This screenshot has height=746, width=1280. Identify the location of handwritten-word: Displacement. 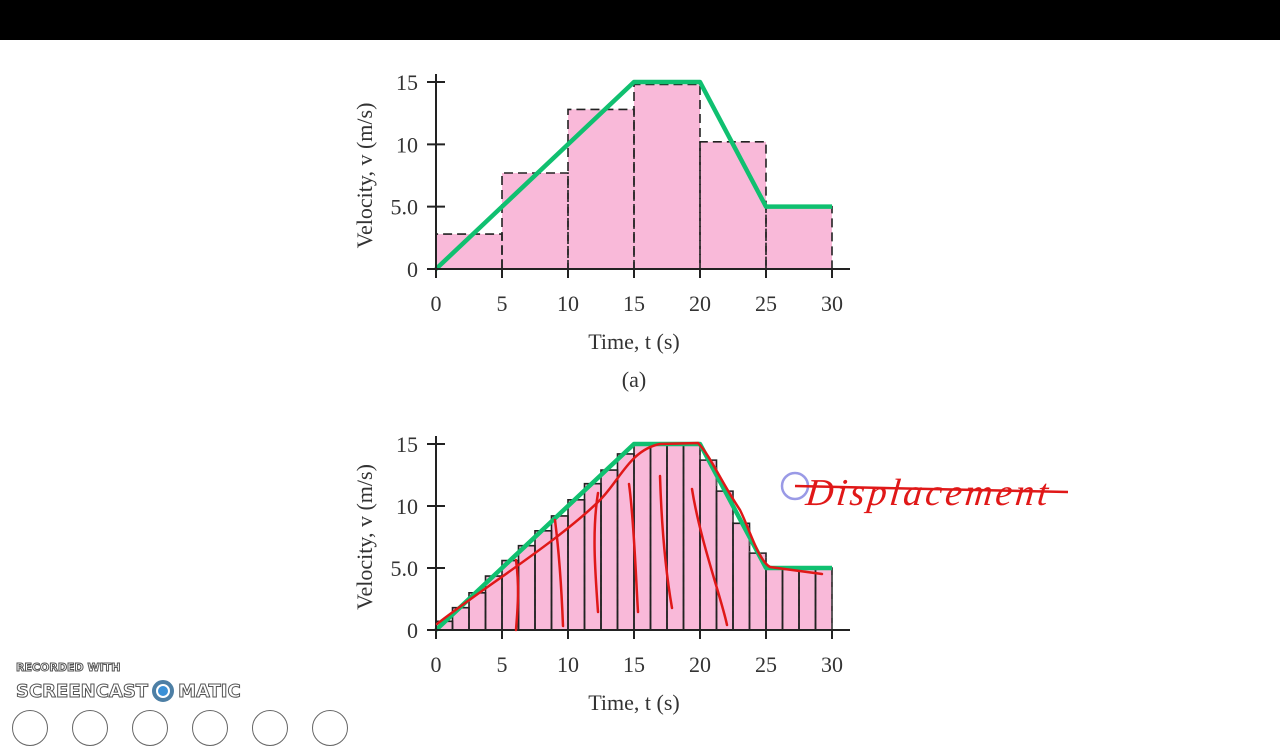
(928, 493).